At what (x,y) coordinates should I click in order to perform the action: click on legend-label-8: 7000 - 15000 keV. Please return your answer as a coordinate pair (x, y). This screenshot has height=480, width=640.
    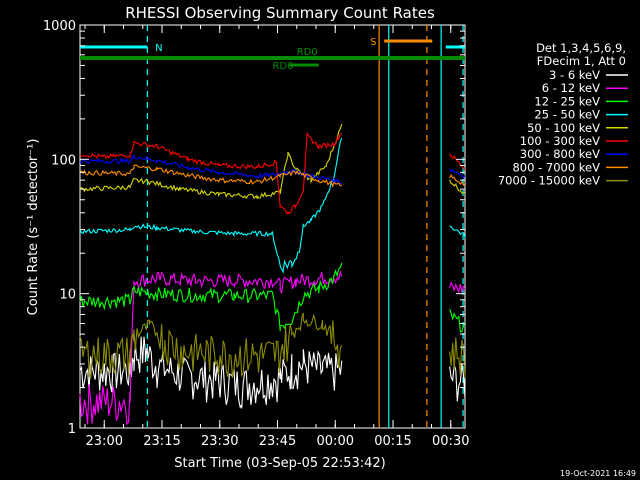
    Looking at the image, I should click on (549, 181).